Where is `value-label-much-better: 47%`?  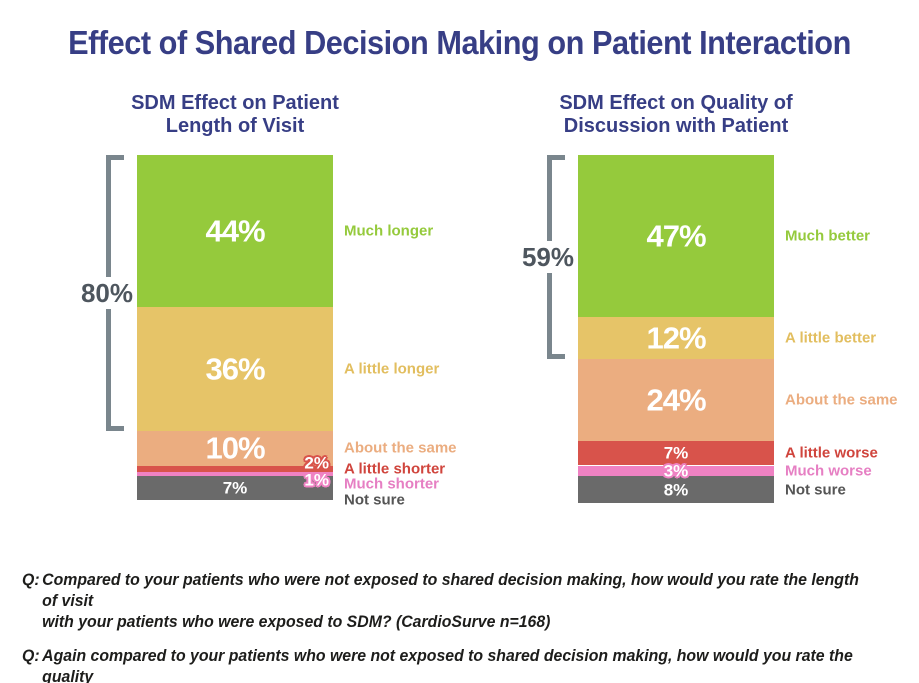 value-label-much-better: 47% is located at coordinates (676, 236).